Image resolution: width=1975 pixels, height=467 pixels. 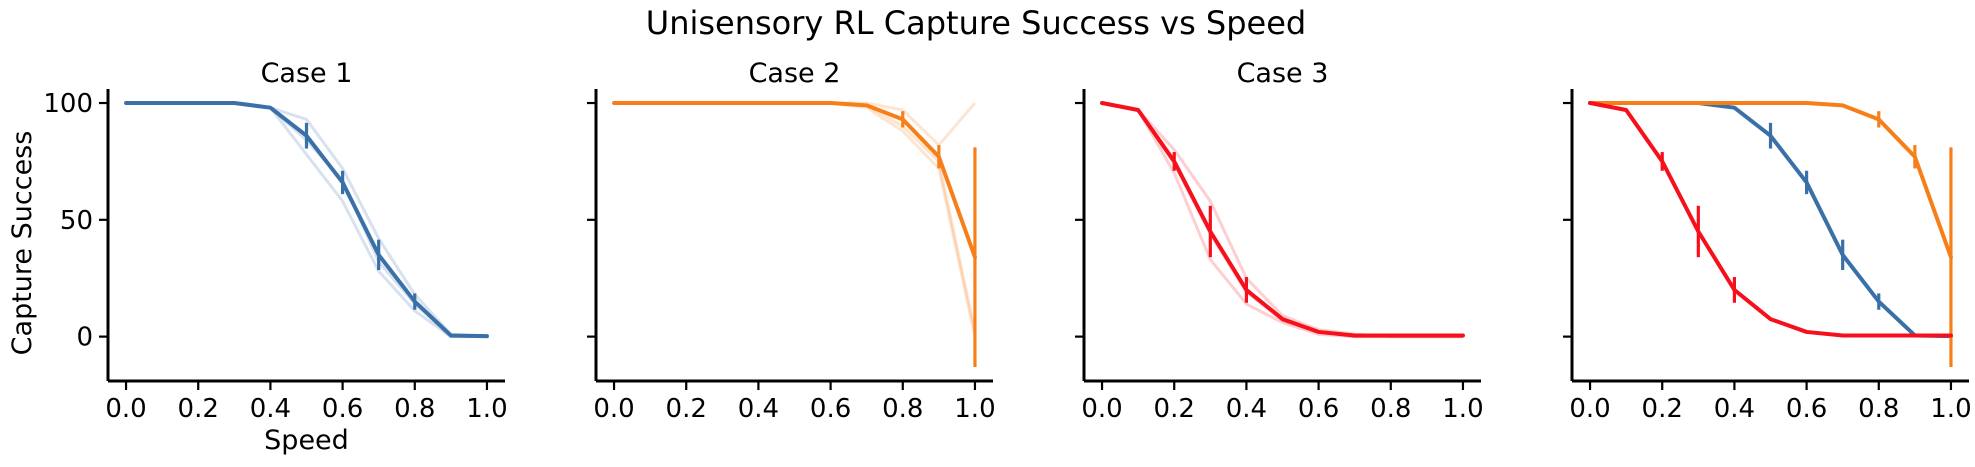 What do you see at coordinates (976, 23) in the screenshot?
I see `figure-title: Unisensory RL Capture Success vs Speed` at bounding box center [976, 23].